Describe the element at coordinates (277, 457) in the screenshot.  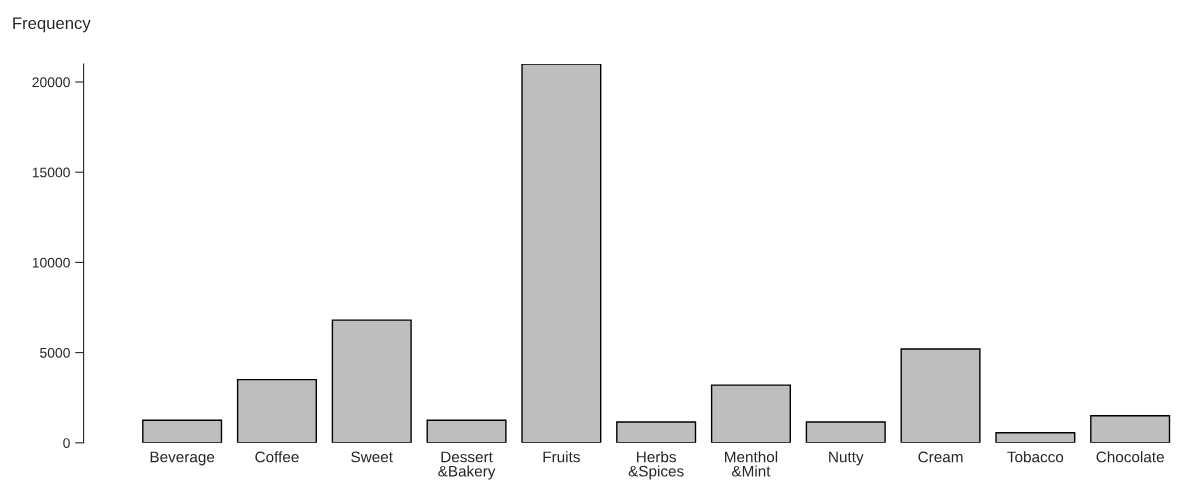
I see `x-tick-label: Coffee` at that location.